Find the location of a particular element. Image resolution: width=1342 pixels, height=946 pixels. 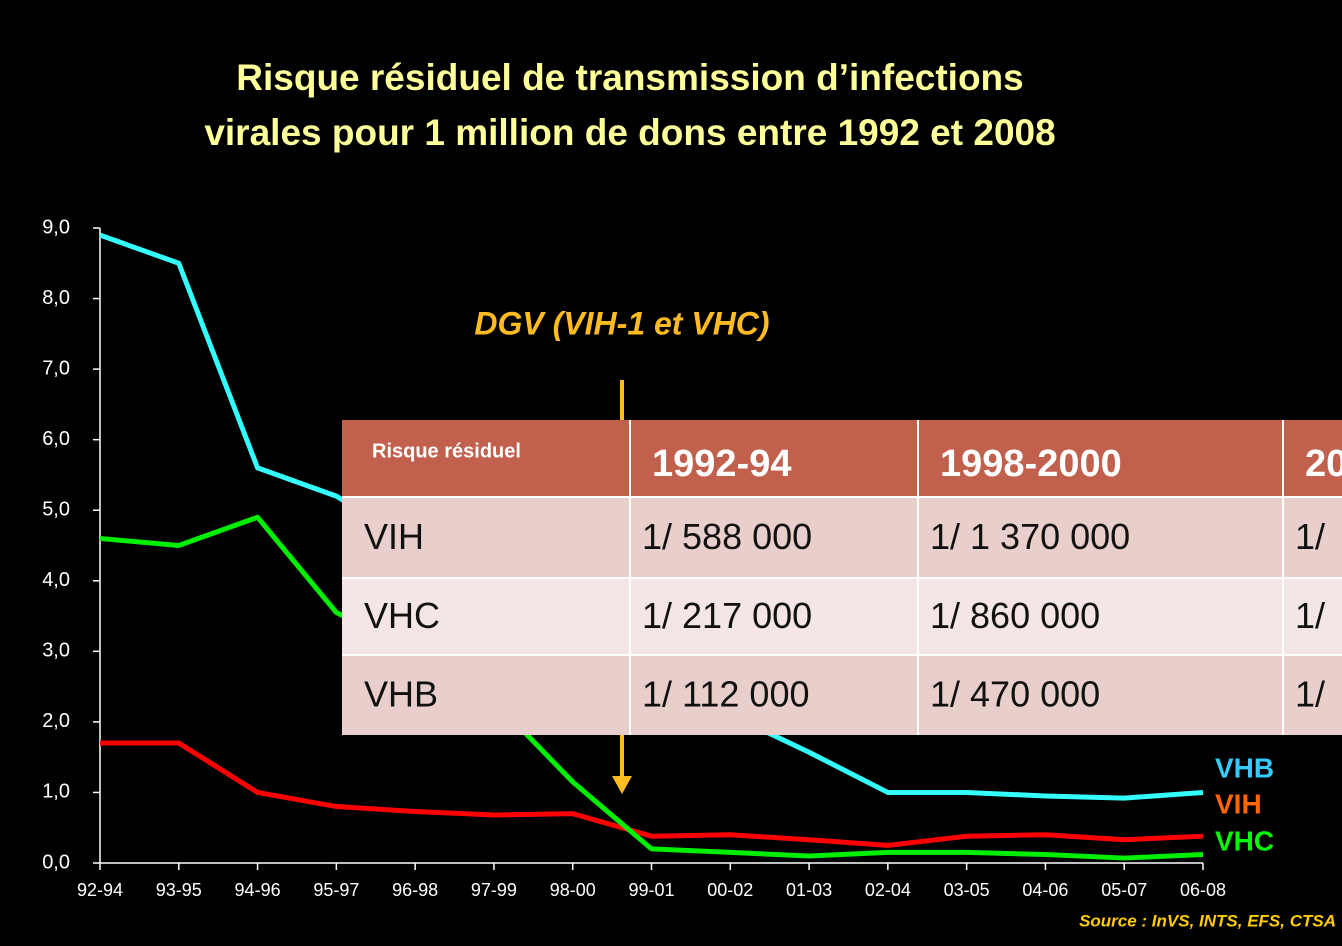

x-tick-label: 03-05 is located at coordinates (967, 890).